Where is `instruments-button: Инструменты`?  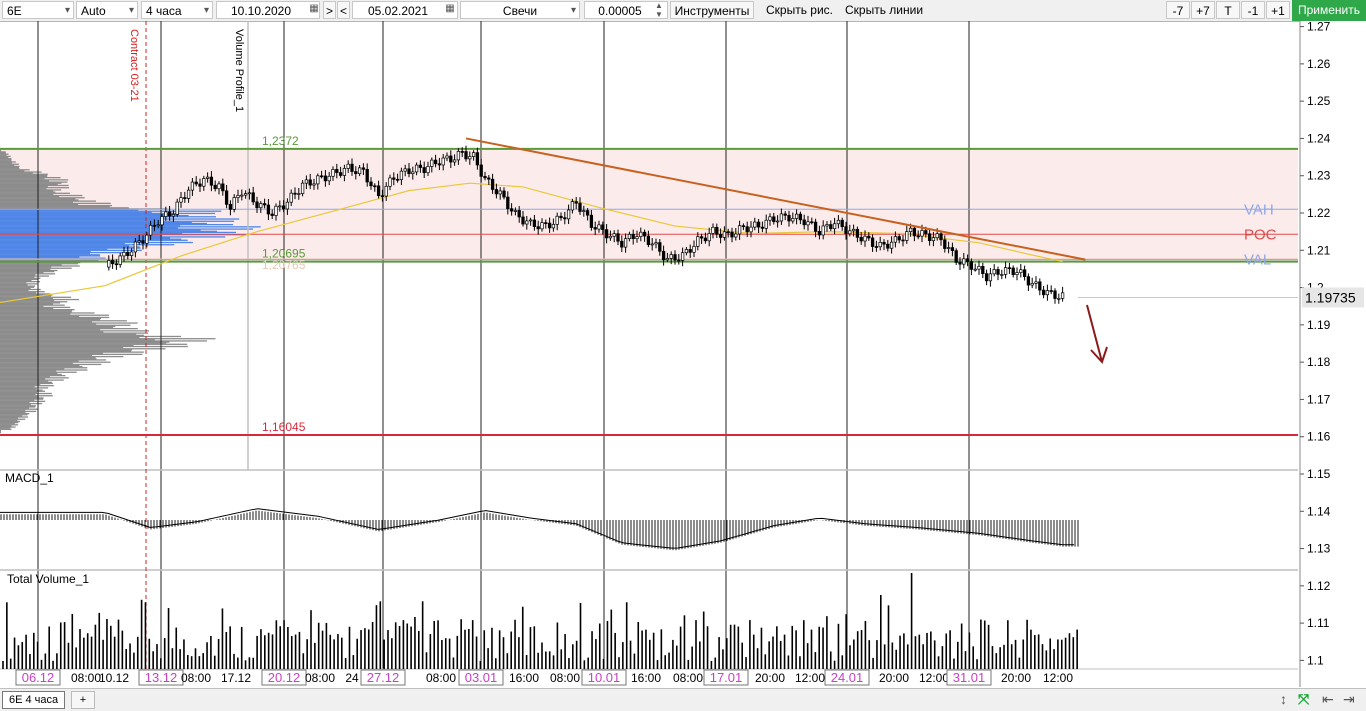 instruments-button: Инструменты is located at coordinates (712, 10).